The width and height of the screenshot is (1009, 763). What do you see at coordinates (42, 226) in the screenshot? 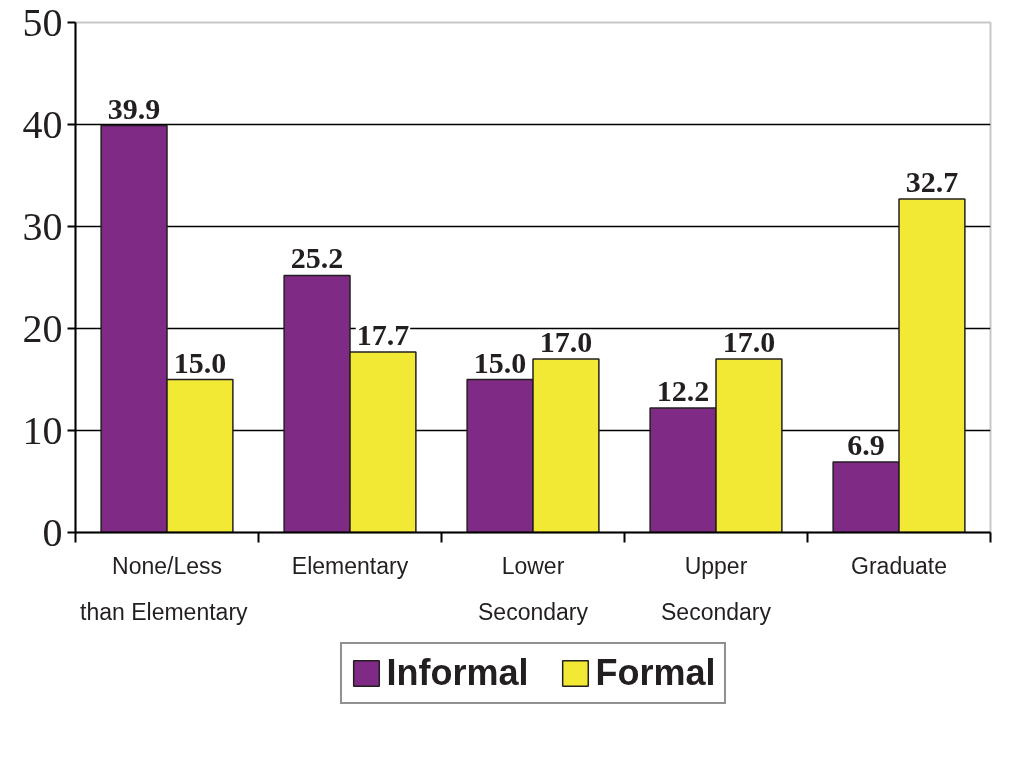
I see `y-tick-label: 30` at bounding box center [42, 226].